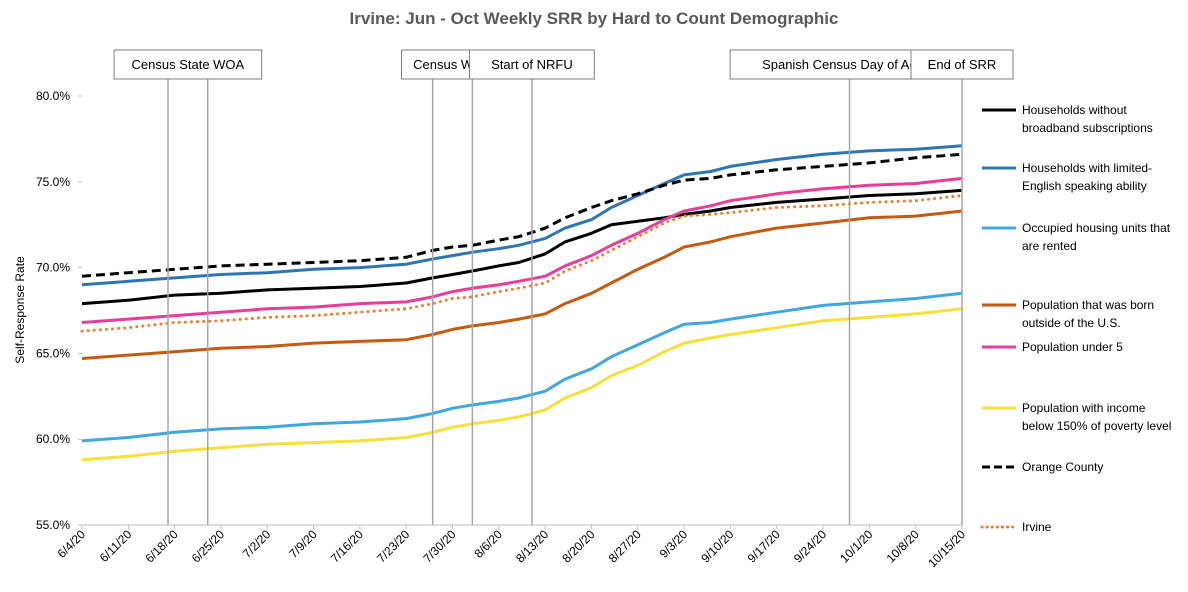  What do you see at coordinates (578, 546) in the screenshot?
I see `x-tick-label: 8/20/20` at bounding box center [578, 546].